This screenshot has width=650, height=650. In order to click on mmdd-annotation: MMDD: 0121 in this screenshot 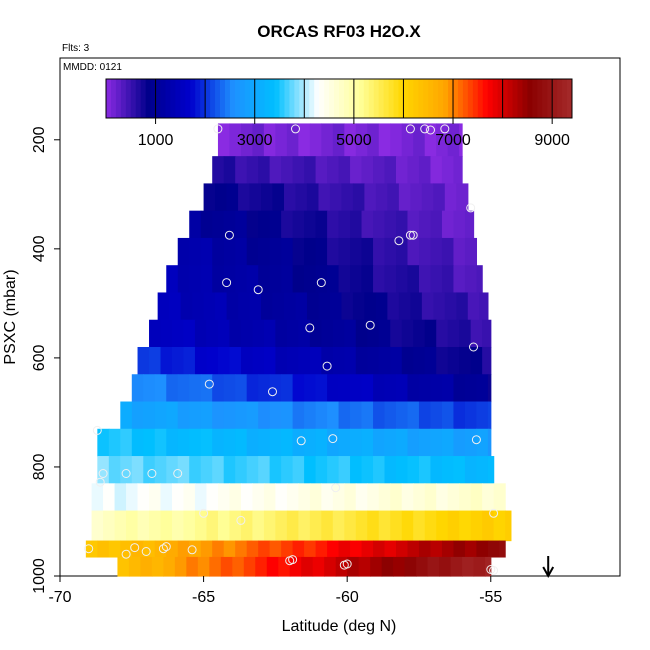, I will do `click(92, 67)`.